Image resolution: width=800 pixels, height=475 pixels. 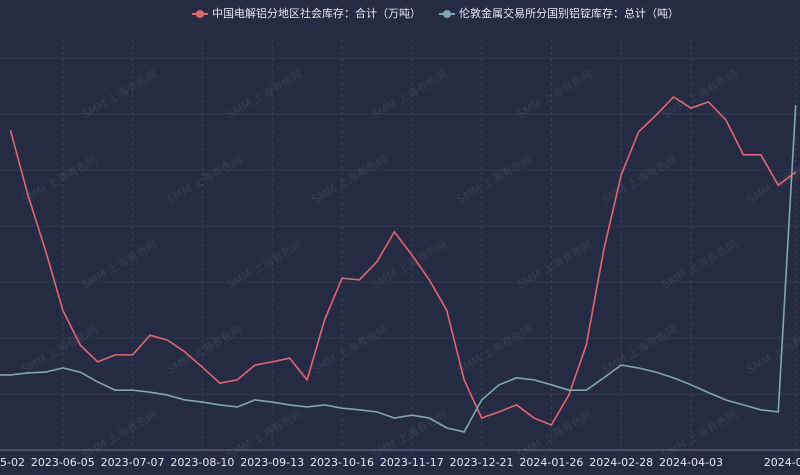 What do you see at coordinates (782, 462) in the screenshot?
I see `x-tick-label: 2024-05-07` at bounding box center [782, 462].